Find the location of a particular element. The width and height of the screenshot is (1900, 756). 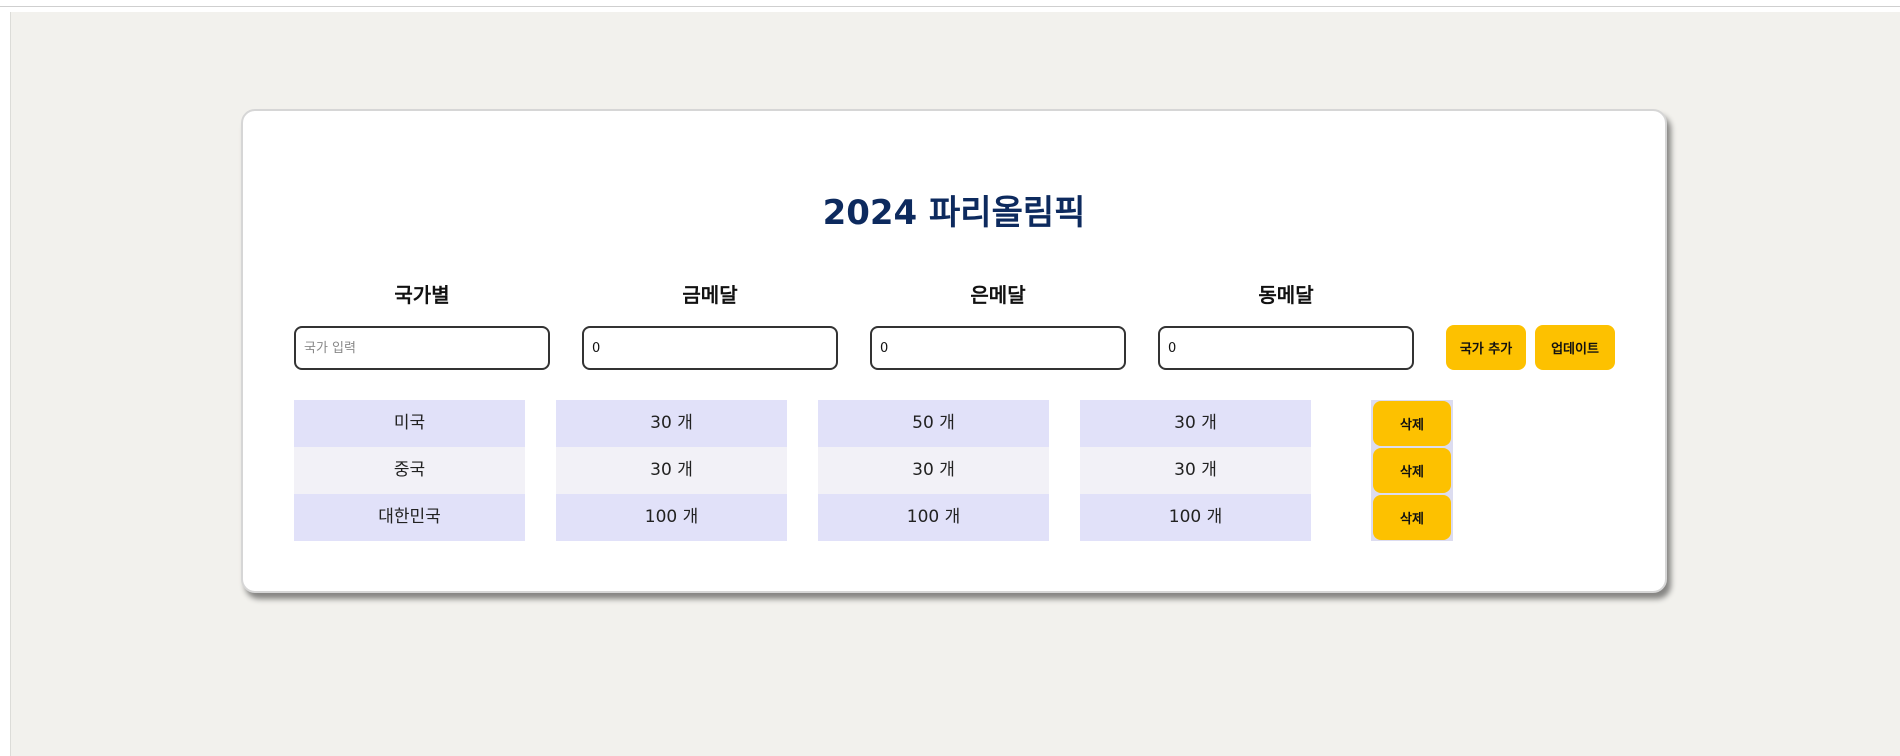

cell-gold: 100 개 is located at coordinates (671, 517).